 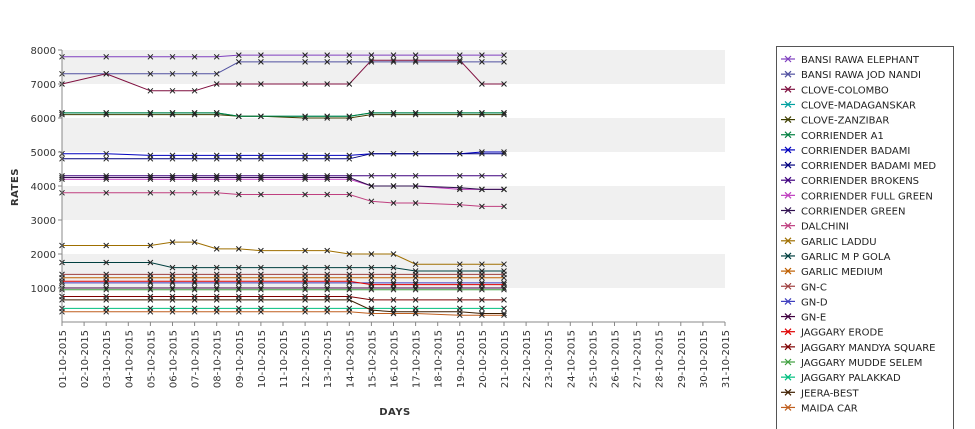 I want to click on x-tick-label: 18-10-2015, so click(x=439, y=359).